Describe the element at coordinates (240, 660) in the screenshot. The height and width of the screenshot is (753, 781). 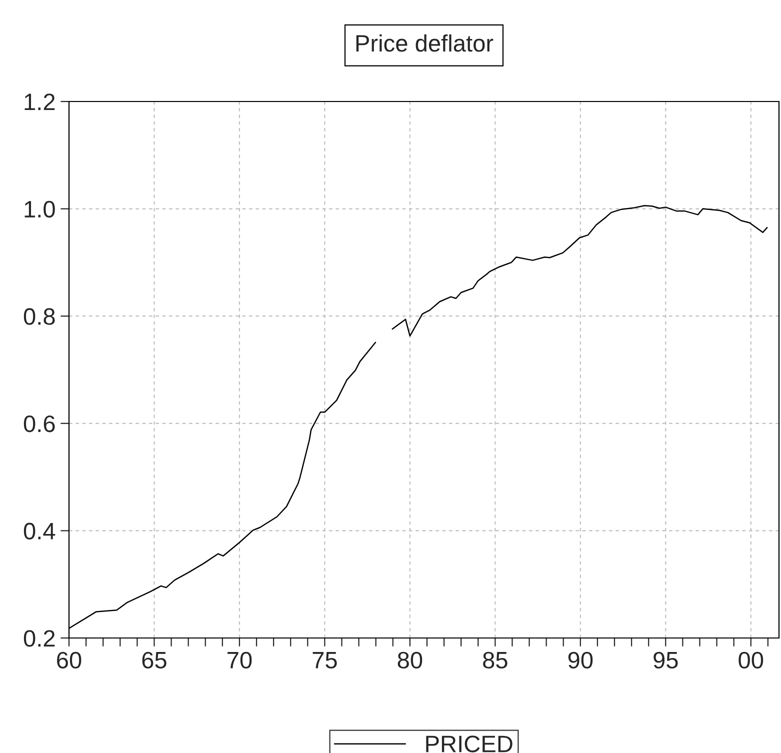
I see `x-tick-label: 70` at that location.